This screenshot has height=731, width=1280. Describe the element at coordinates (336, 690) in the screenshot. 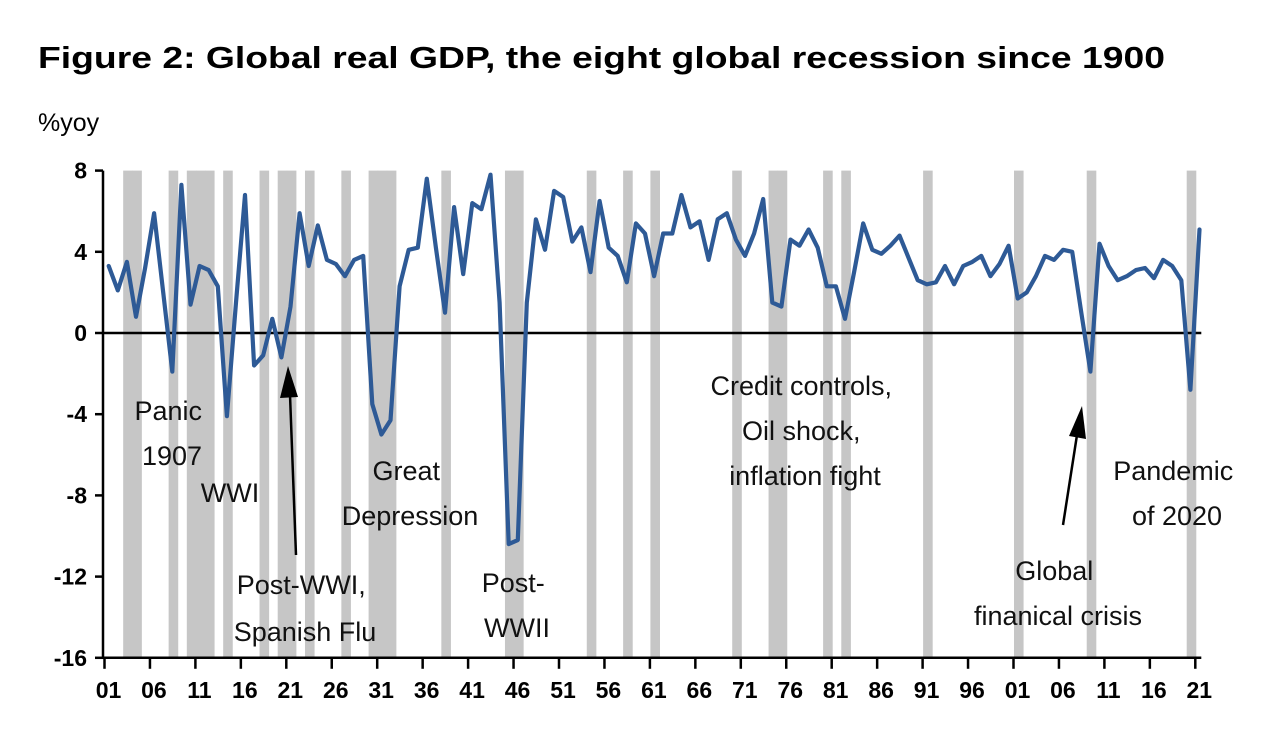

I see `x-tick-label: 26` at that location.